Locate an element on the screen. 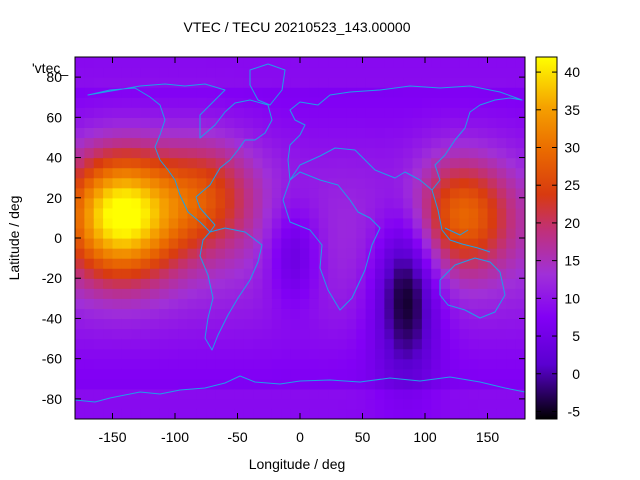 Image resolution: width=640 pixels, height=480 pixels. colorbar-tick-label: 25 is located at coordinates (572, 185).